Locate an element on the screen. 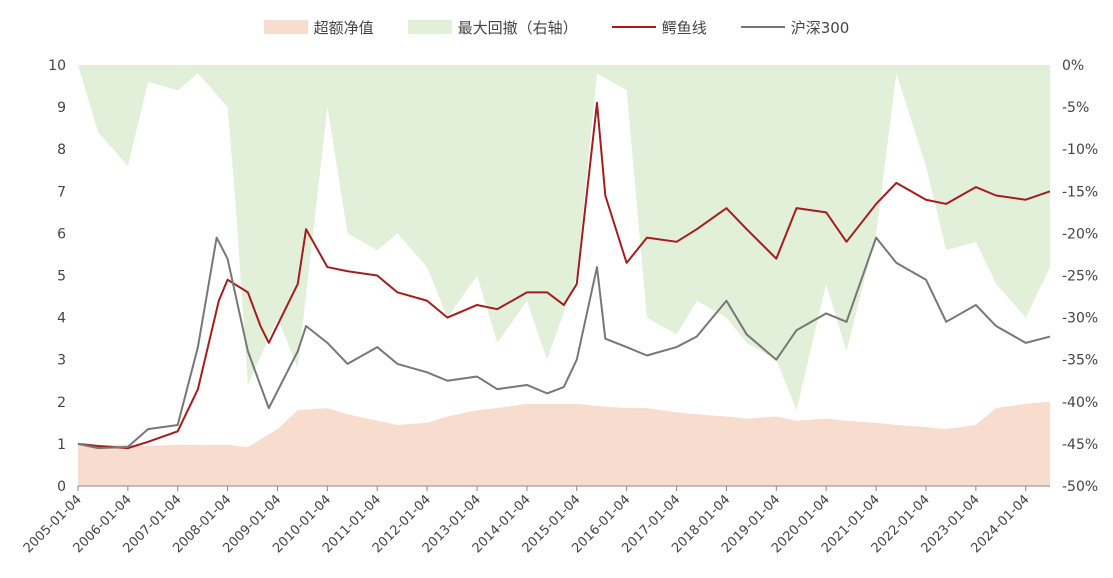  y-left-tick-label: 7 is located at coordinates (61, 192).